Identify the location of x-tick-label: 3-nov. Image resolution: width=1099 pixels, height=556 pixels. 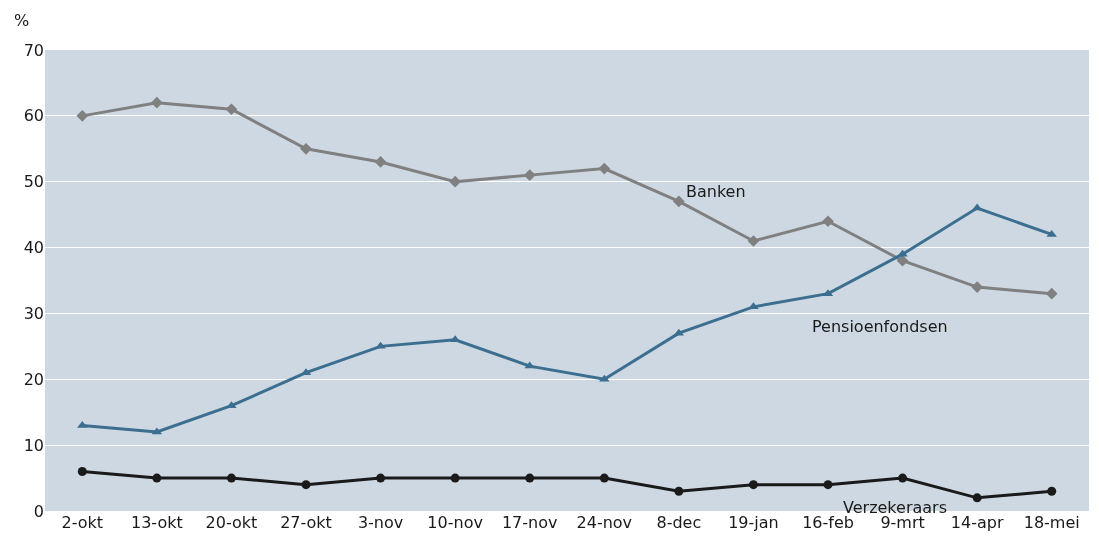
(380, 522).